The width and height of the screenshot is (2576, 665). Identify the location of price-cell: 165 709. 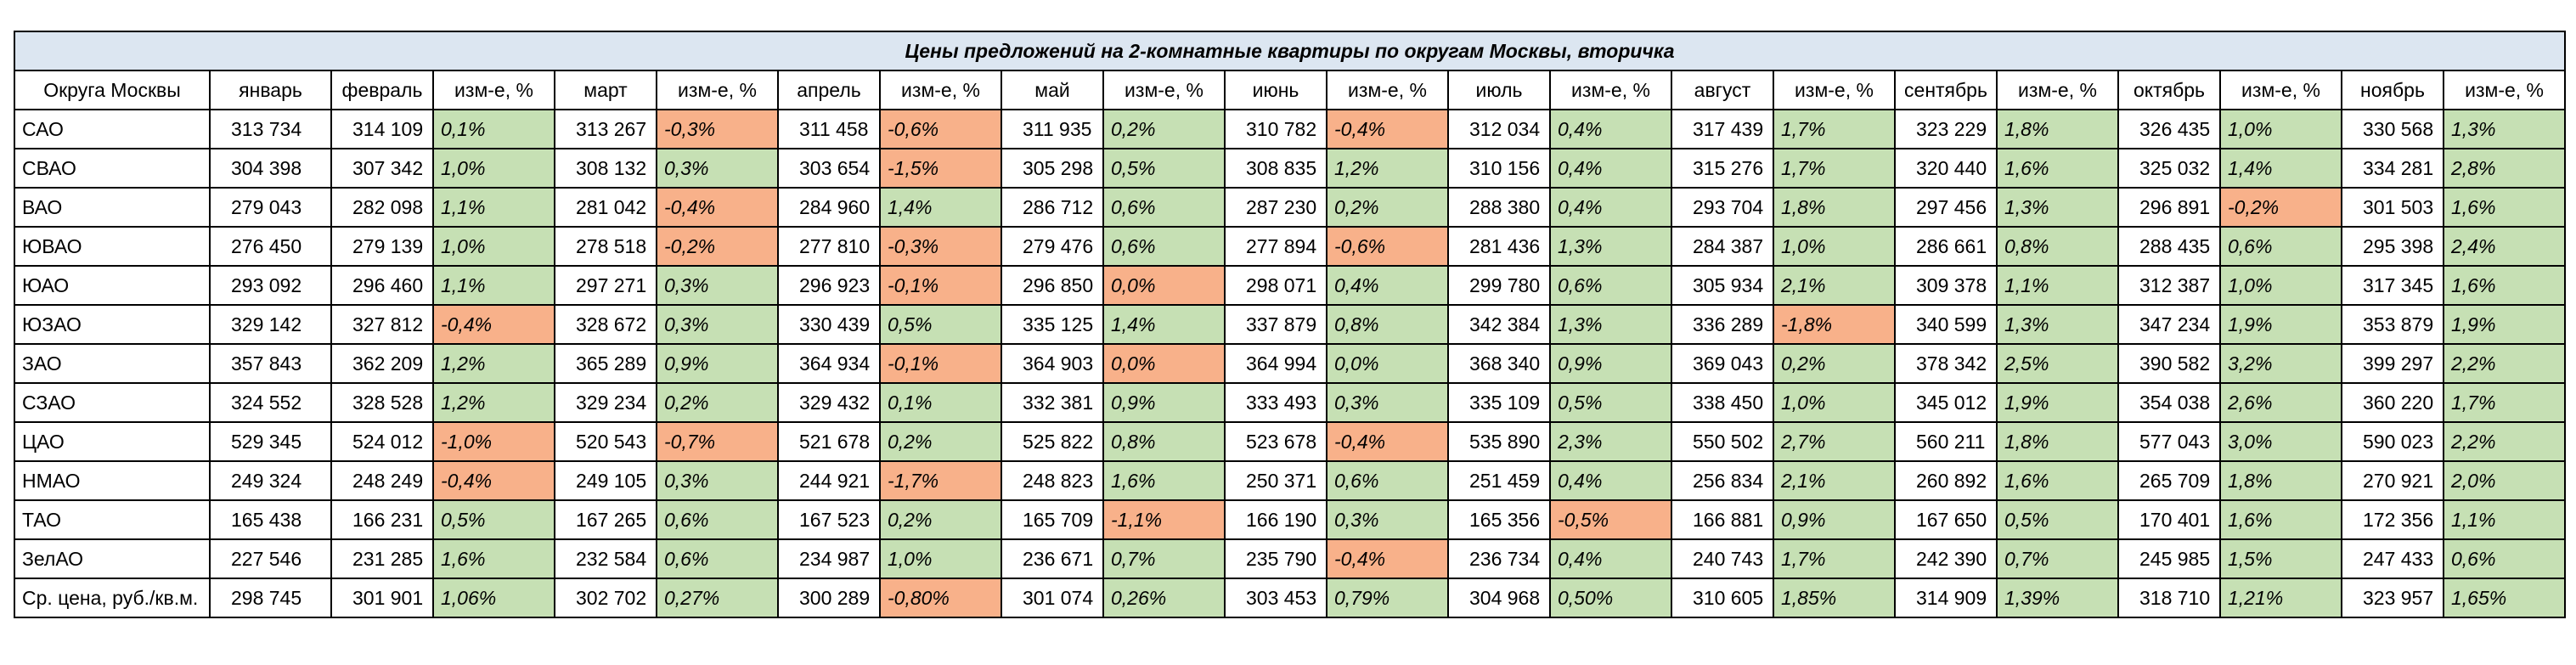
(1052, 519).